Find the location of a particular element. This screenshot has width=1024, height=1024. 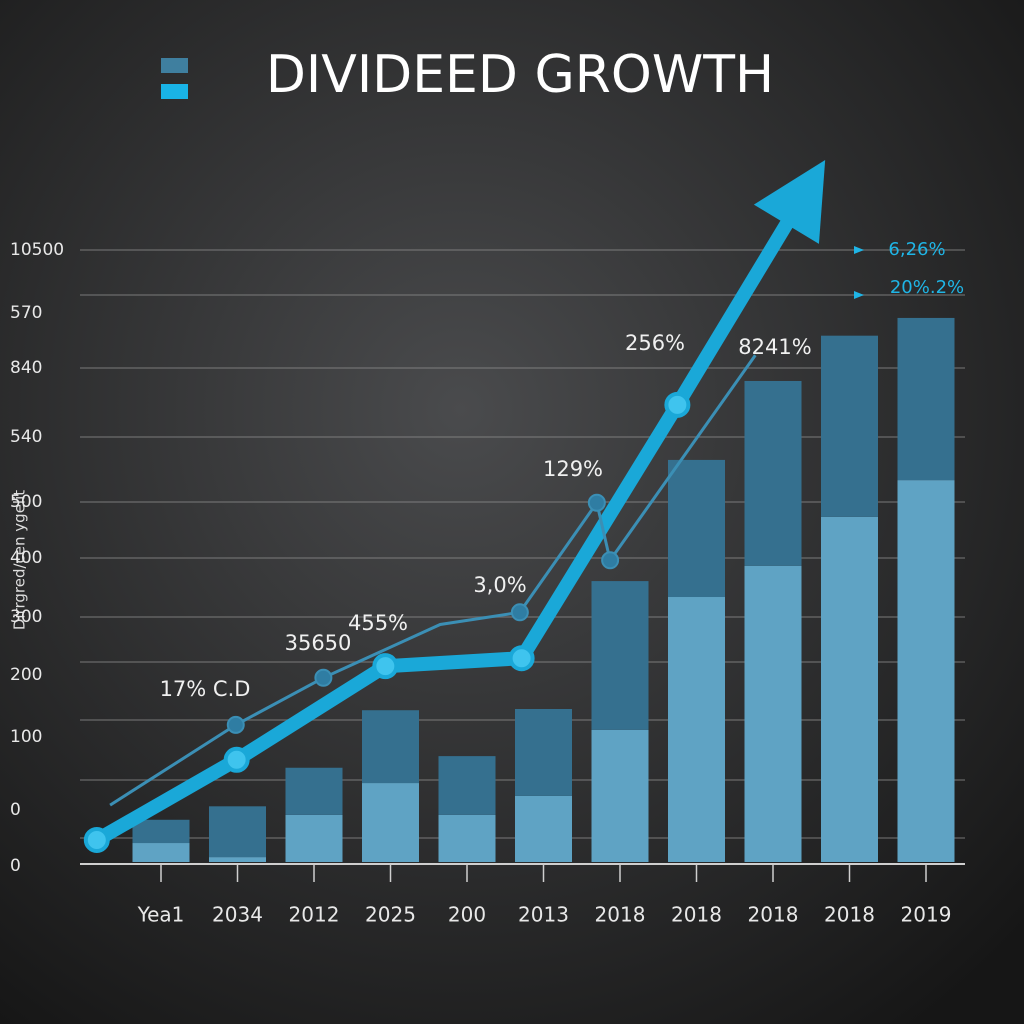

annotation: 35650 is located at coordinates (318, 643).